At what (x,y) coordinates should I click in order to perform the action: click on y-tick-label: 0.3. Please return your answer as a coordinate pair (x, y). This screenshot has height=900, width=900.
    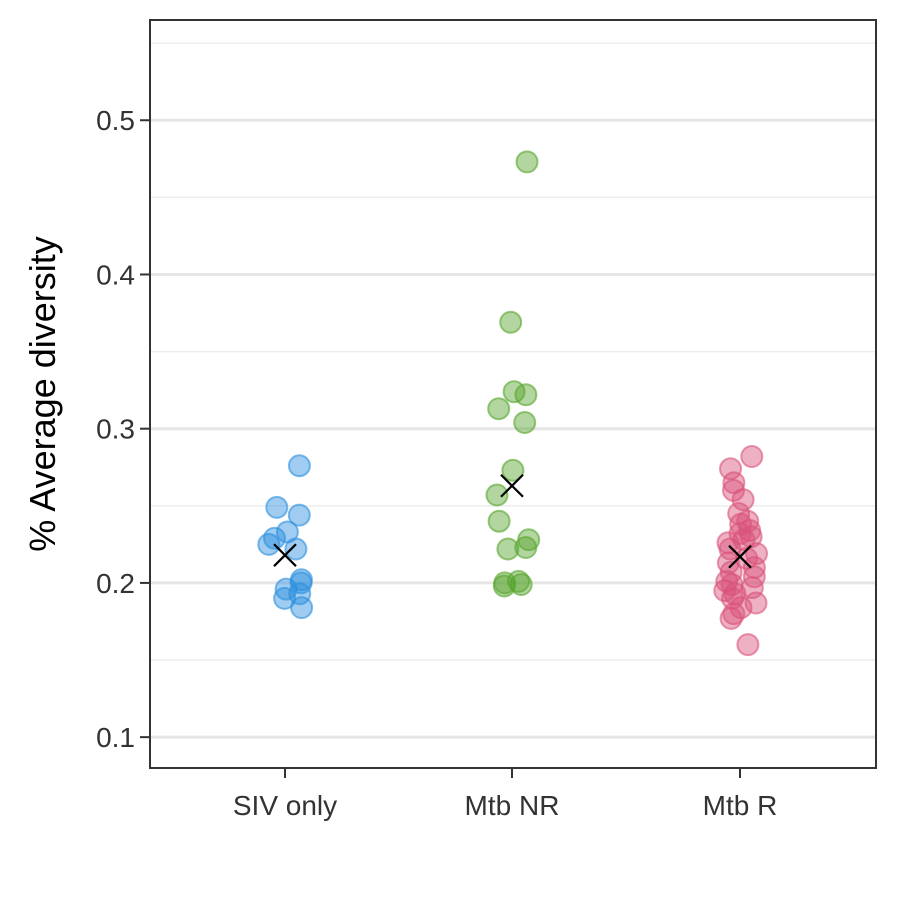
    Looking at the image, I should click on (115, 429).